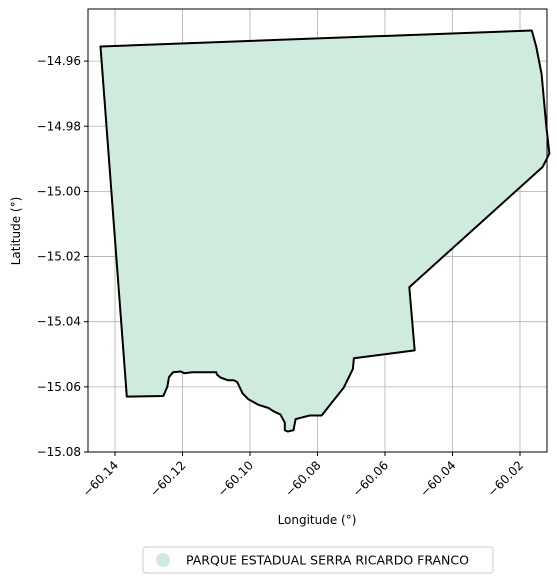 Image resolution: width=557 pixels, height=582 pixels. What do you see at coordinates (327, 560) in the screenshot?
I see `legend-entry-label: PARQUE ESTADUAL SERRA RICARDO FRANCO` at bounding box center [327, 560].